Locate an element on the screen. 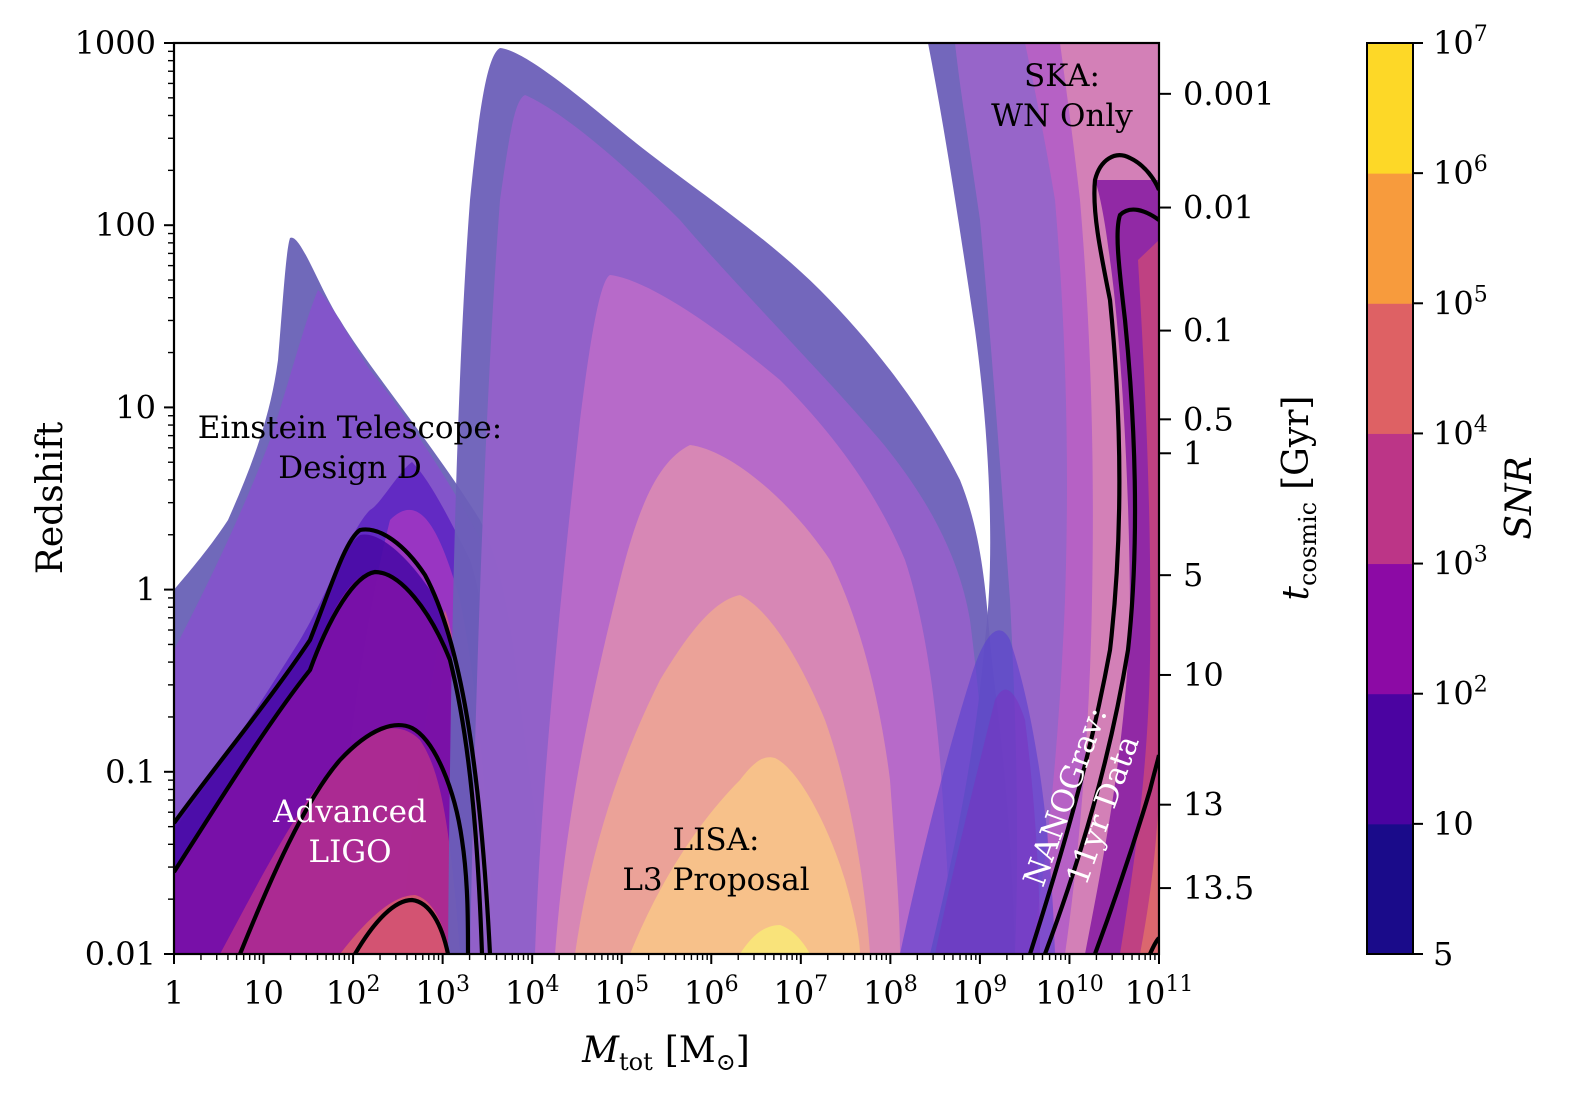 Image resolution: width=1581 pixels, height=1112 pixels. right-tick-label: 13.5 is located at coordinates (1218, 888).